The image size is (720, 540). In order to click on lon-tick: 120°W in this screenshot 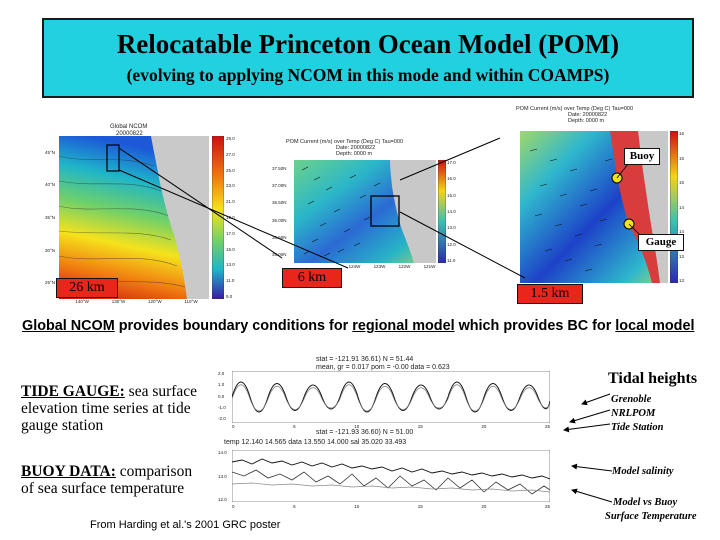, I will do `click(155, 301)`.